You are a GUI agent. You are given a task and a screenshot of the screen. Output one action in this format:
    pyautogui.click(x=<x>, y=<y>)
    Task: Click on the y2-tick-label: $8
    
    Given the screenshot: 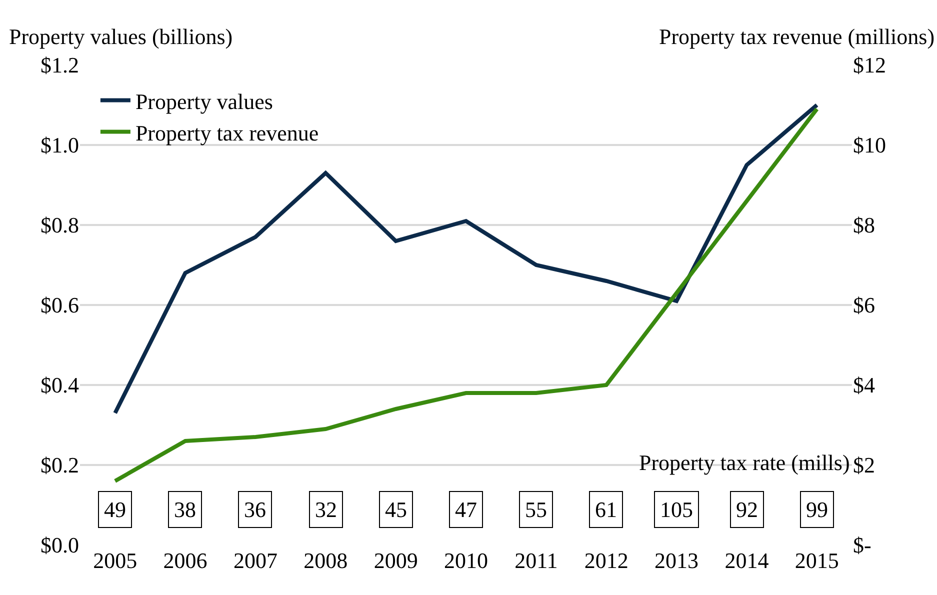 What is the action you would take?
    pyautogui.click(x=864, y=225)
    